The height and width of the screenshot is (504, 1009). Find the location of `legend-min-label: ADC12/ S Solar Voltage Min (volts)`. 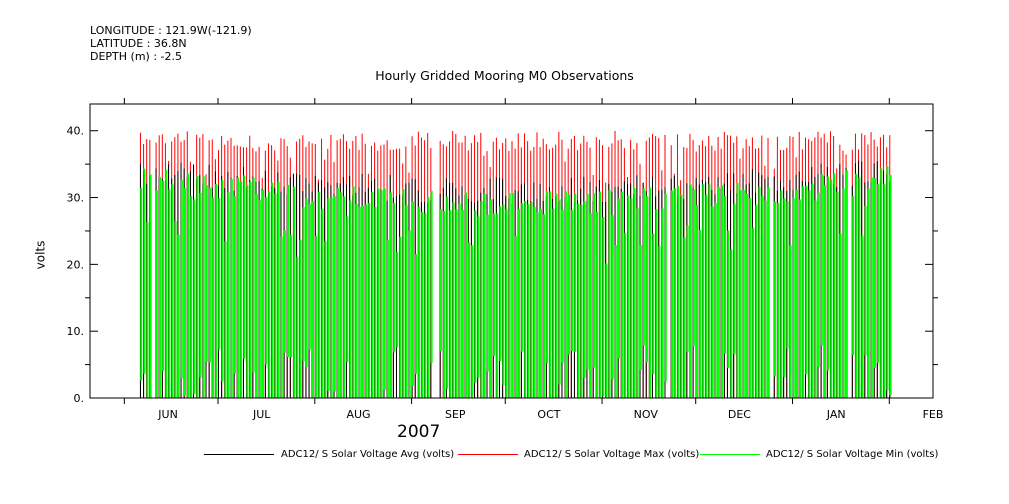

legend-min-label: ADC12/ S Solar Voltage Min (volts) is located at coordinates (852, 454).